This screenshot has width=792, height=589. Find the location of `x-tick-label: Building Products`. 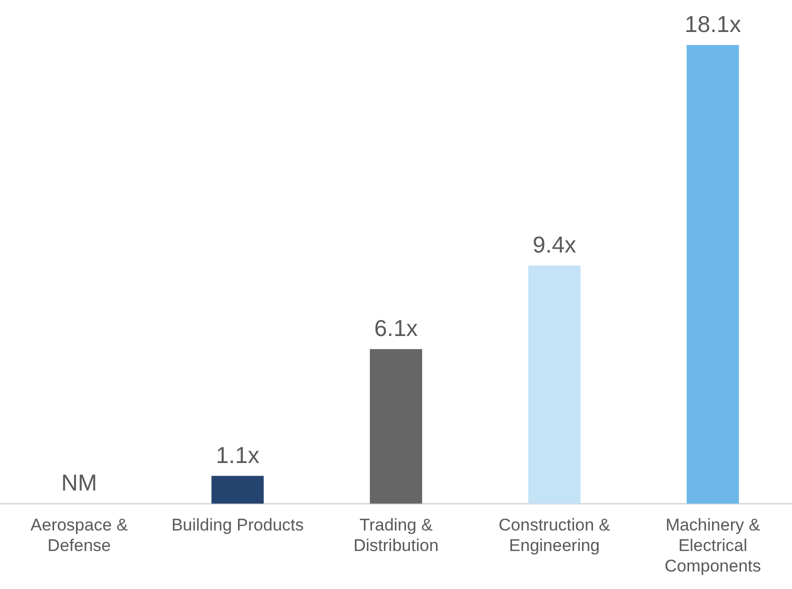

x-tick-label: Building Products is located at coordinates (237, 525).